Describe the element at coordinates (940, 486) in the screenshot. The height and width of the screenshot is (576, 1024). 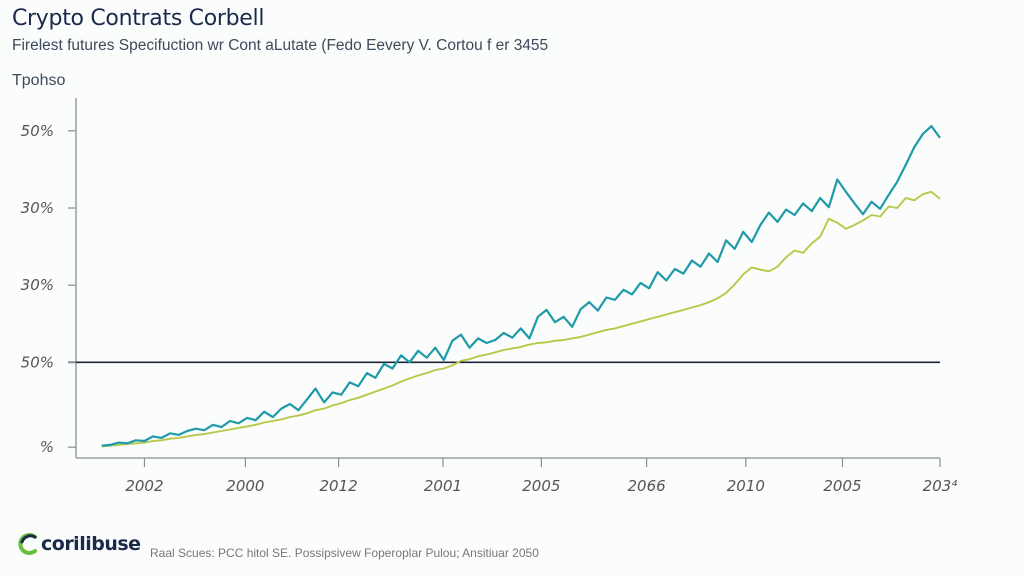
I see `x-tick-label: 203⁴` at that location.